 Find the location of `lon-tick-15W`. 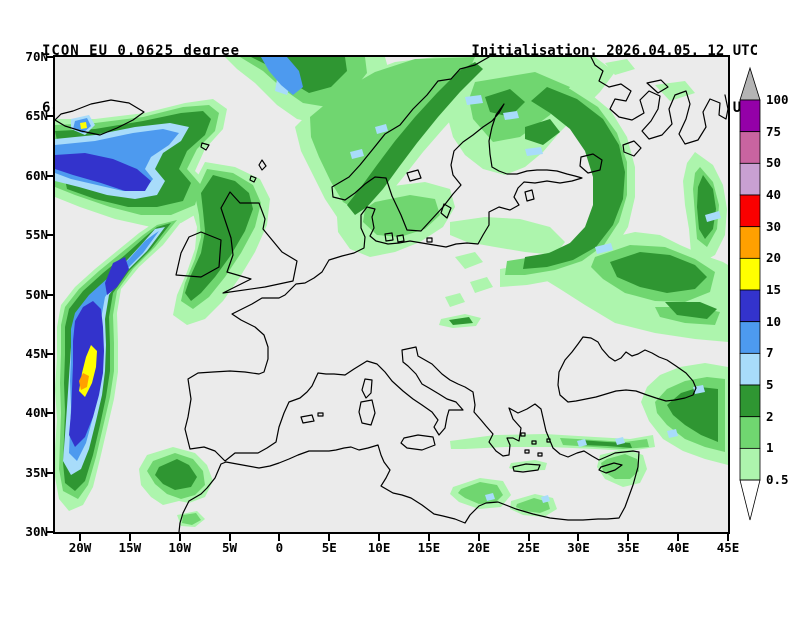

lon-tick-15W is located at coordinates (129, 537).